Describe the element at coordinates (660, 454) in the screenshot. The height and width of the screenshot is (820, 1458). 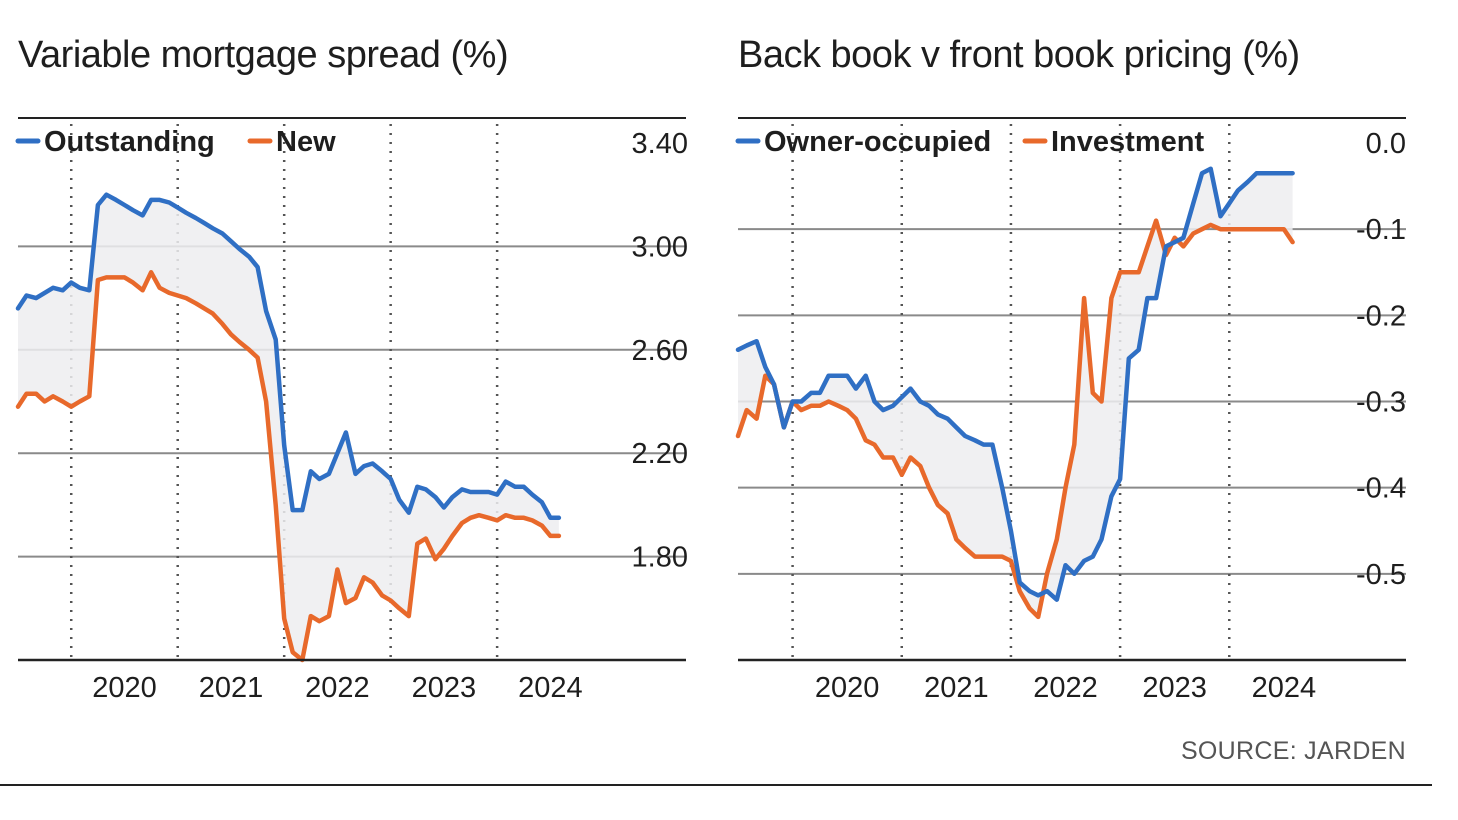
I see `y-tick-label: 2.20` at that location.